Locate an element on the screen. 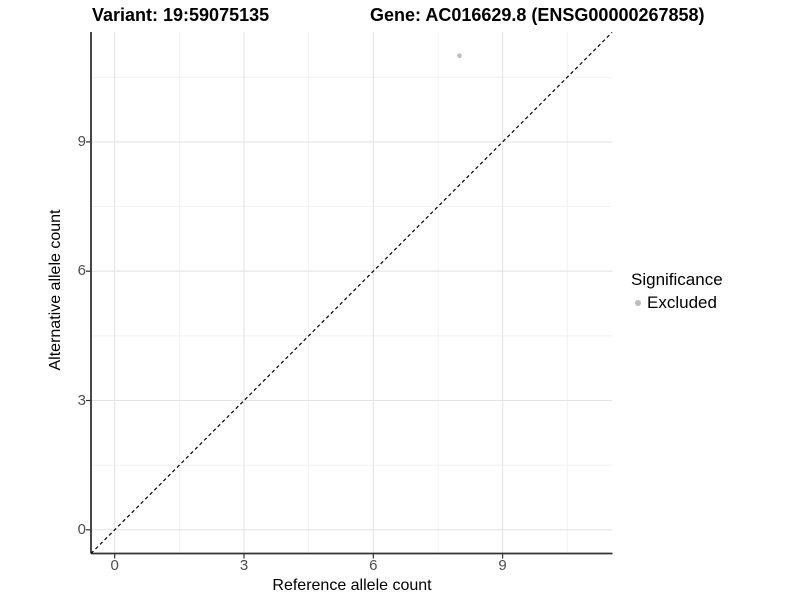 The image size is (800, 600). legend-key-dot-icon is located at coordinates (638, 303).